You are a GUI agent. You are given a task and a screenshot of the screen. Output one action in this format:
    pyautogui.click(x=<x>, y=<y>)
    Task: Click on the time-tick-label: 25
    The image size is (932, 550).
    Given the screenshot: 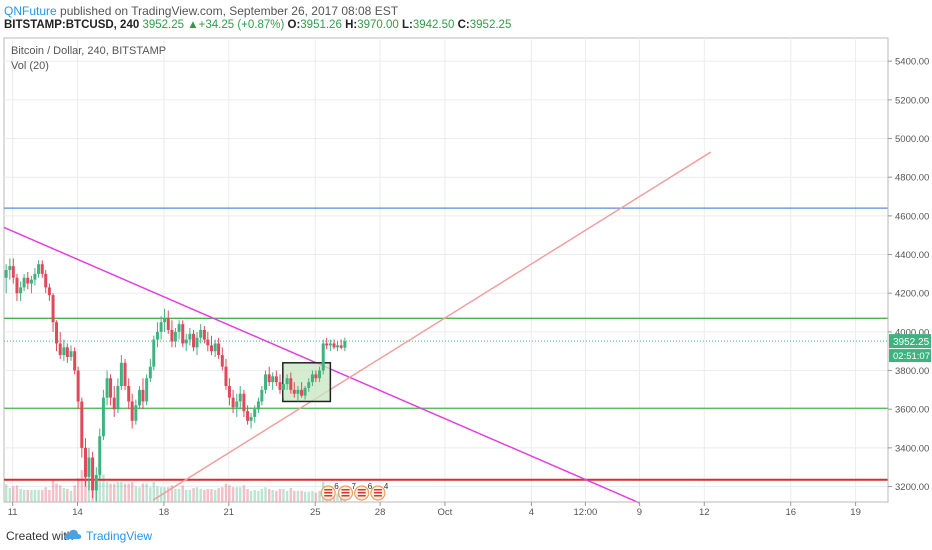 What is the action you would take?
    pyautogui.click(x=315, y=512)
    